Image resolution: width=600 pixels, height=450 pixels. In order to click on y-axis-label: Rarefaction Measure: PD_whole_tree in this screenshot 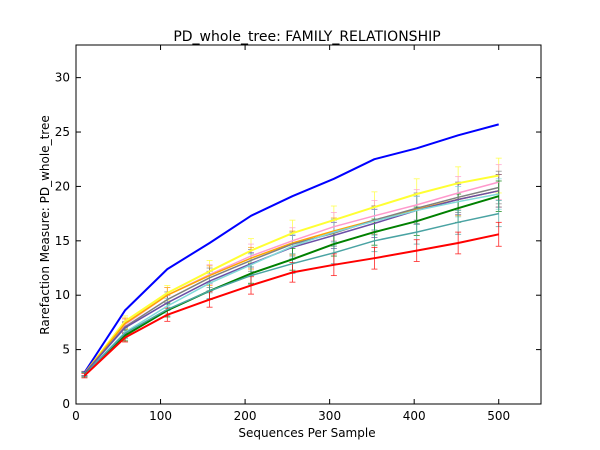, I will do `click(45, 224)`.